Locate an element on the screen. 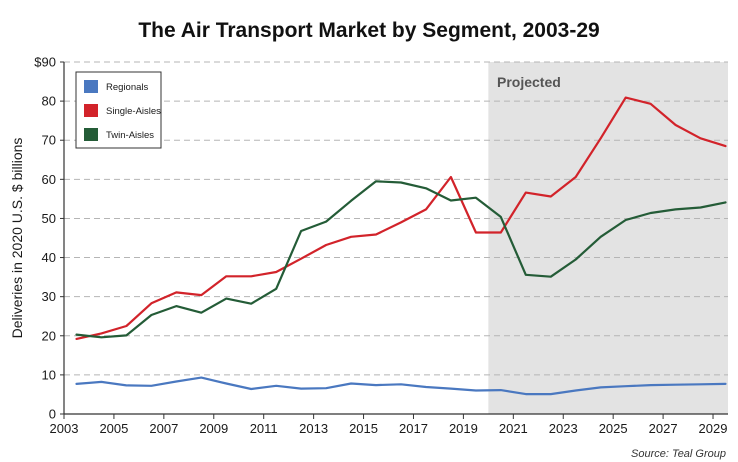 This screenshot has width=738, height=462. x-tick-label: 2019 is located at coordinates (463, 428).